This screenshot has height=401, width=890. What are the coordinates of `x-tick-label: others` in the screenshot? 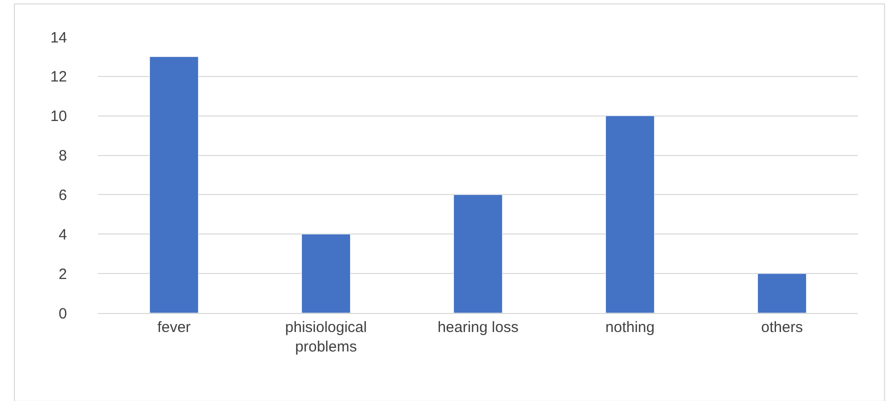 It's located at (782, 327).